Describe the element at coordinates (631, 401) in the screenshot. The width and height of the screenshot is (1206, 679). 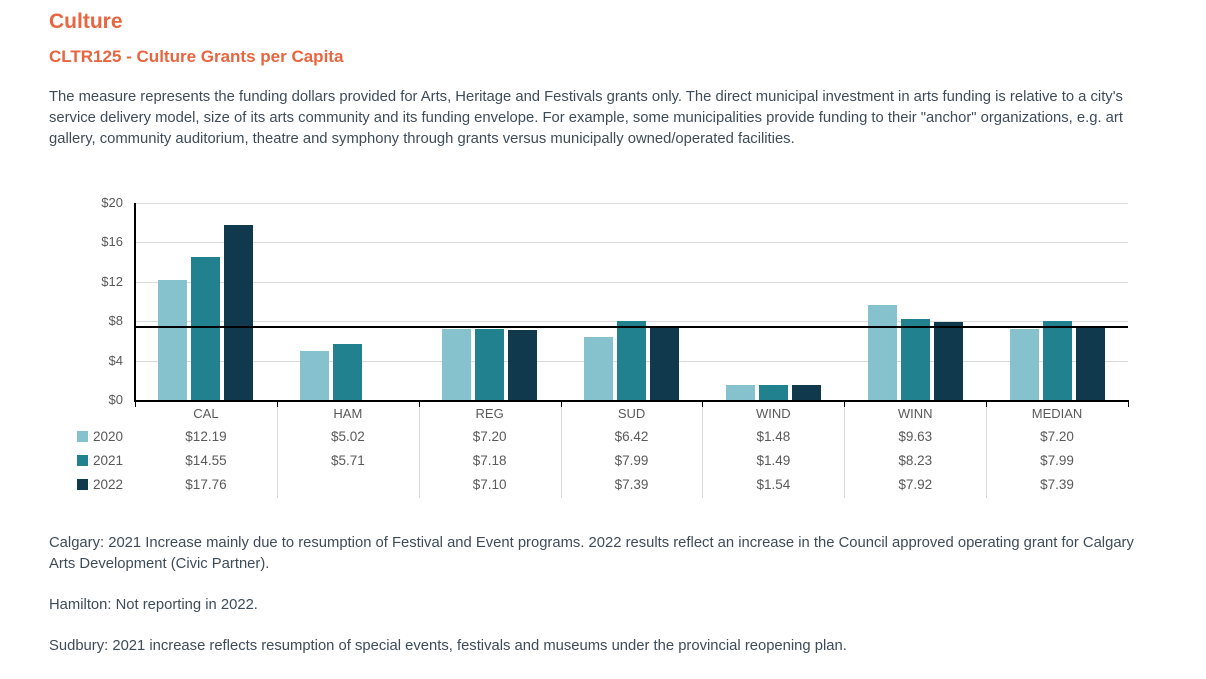
I see `x-axis-line` at that location.